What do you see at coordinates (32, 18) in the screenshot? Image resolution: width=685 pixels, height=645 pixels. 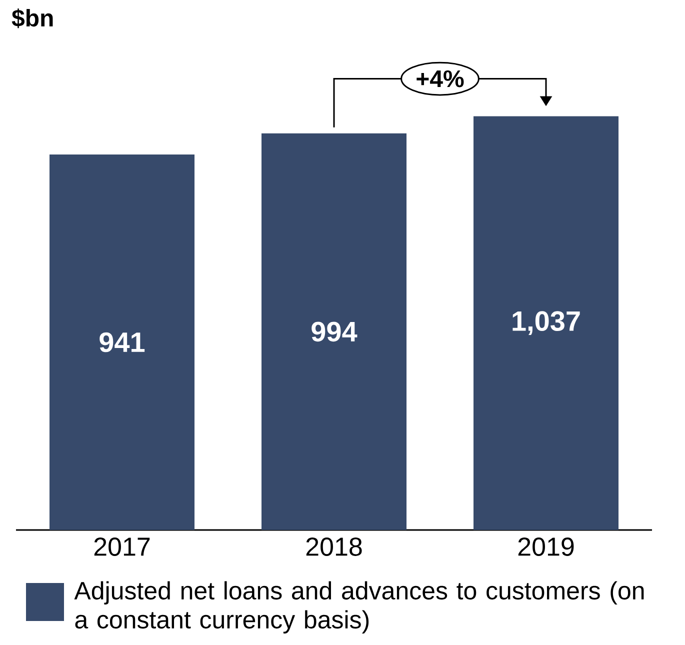 I see `y-axis-title: $bn` at bounding box center [32, 18].